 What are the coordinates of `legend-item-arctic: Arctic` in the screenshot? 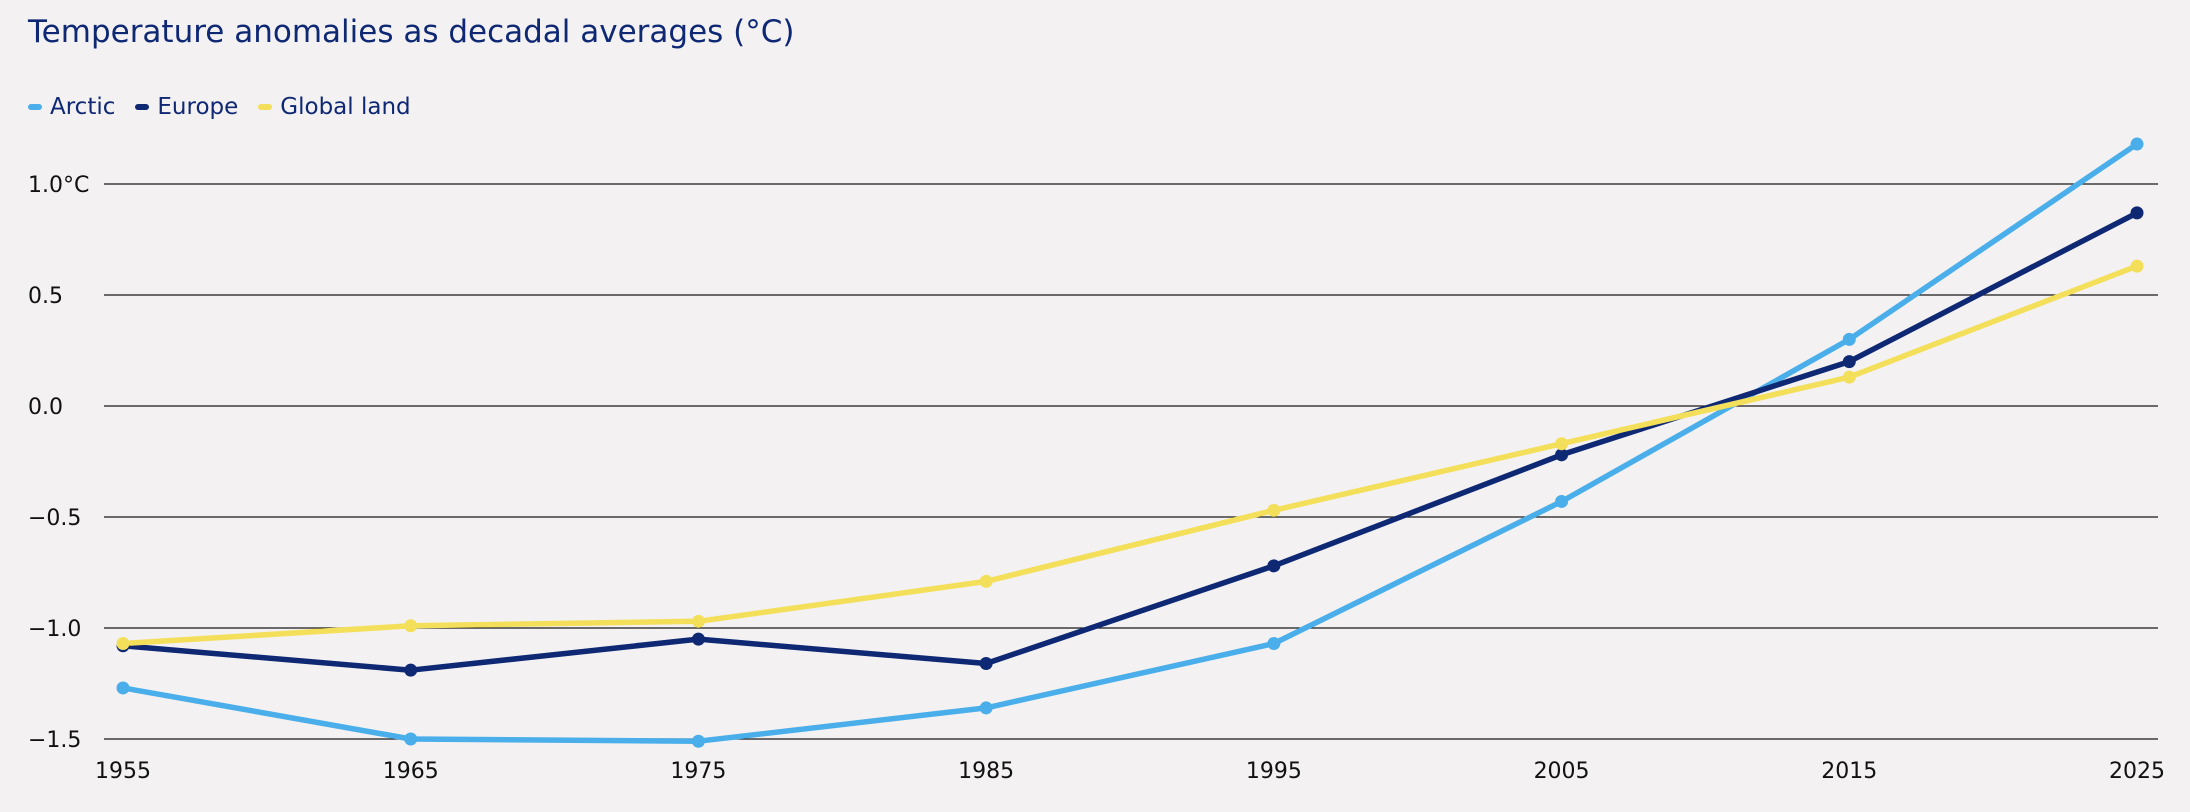 It's located at (71, 107).